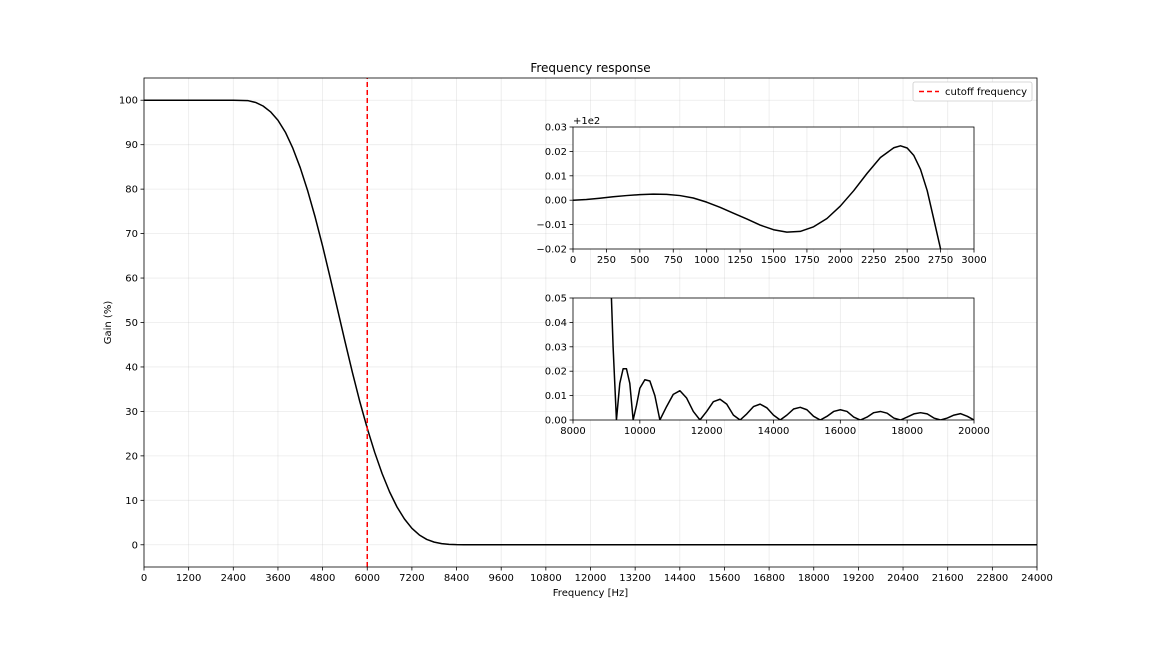 The height and width of the screenshot is (648, 1152). What do you see at coordinates (640, 431) in the screenshot?
I see `x-tick-label: 10000` at bounding box center [640, 431].